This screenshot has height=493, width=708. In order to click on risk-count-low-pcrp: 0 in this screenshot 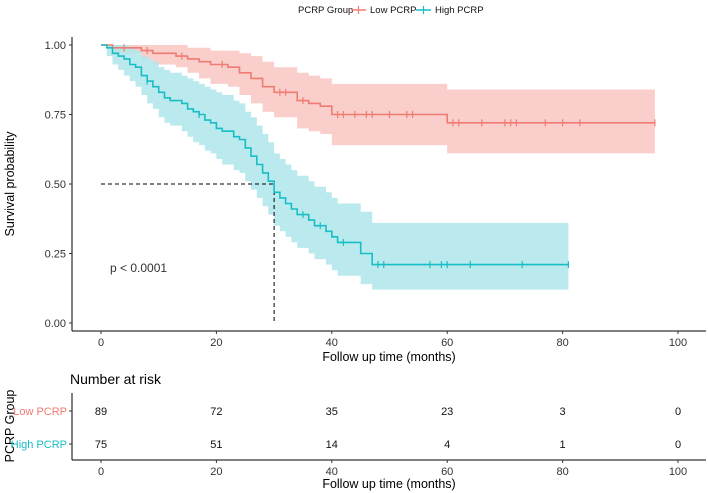, I will do `click(678, 412)`.